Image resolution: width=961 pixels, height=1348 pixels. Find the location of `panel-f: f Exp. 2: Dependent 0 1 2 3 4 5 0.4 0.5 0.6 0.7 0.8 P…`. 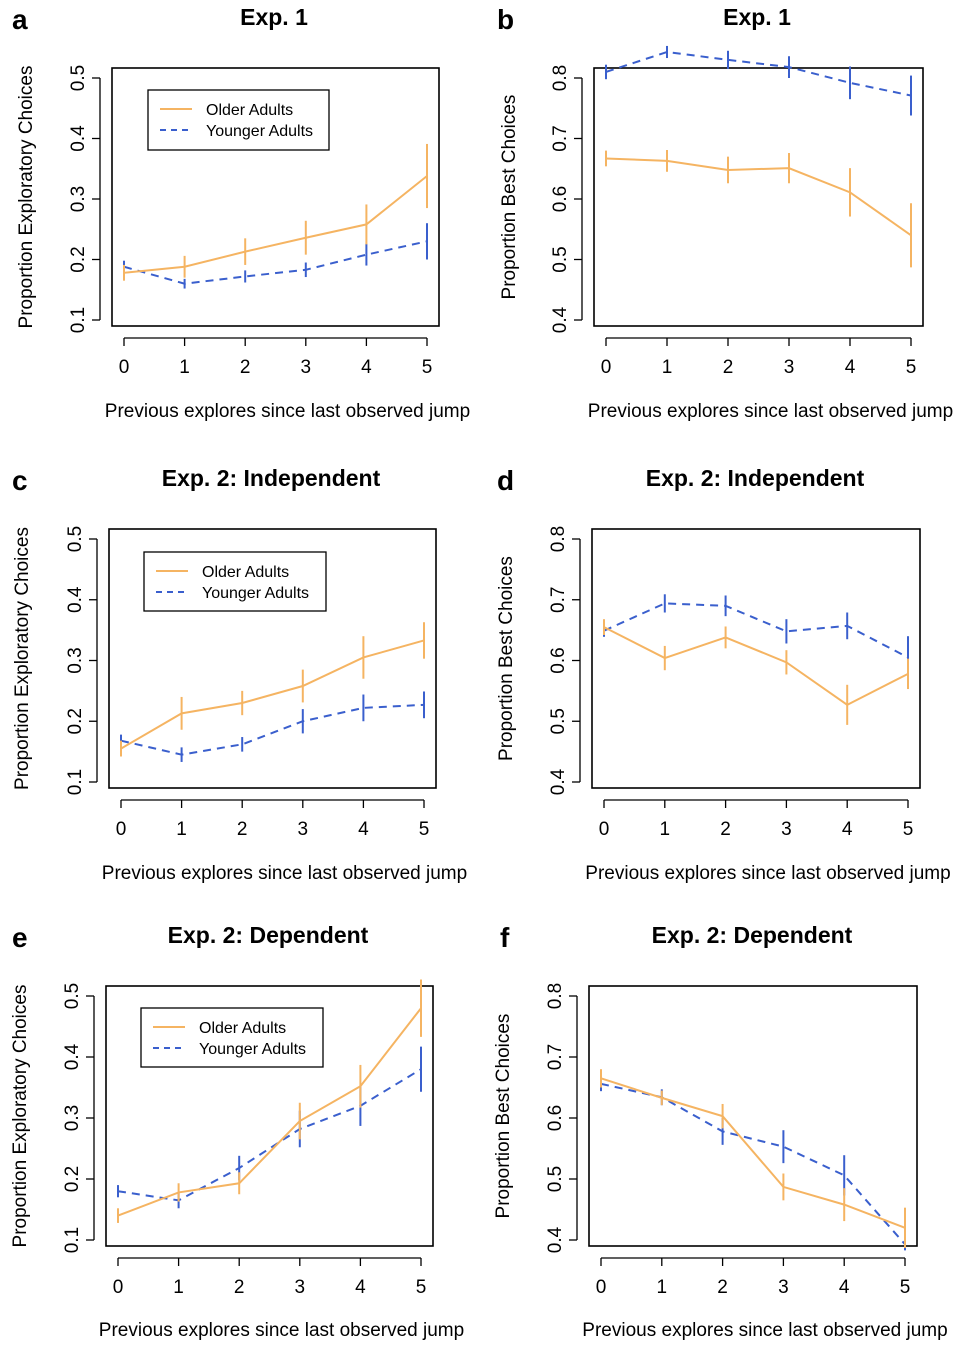

panel-f: f Exp. 2: Dependent 0 1 2 3 4 5 0.4 0.5 0.6 0.7 0.8 P… is located at coordinates (720, 1131).